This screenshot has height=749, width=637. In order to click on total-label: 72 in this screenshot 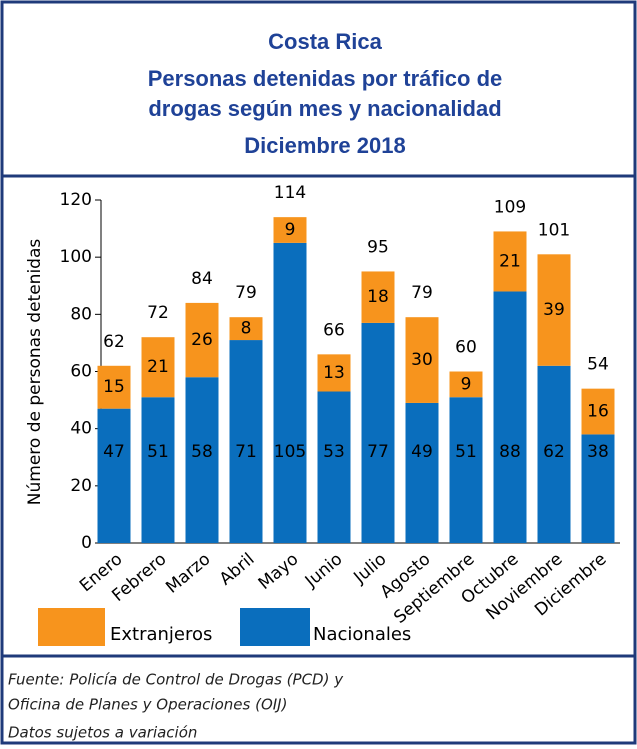, I will do `click(158, 313)`.